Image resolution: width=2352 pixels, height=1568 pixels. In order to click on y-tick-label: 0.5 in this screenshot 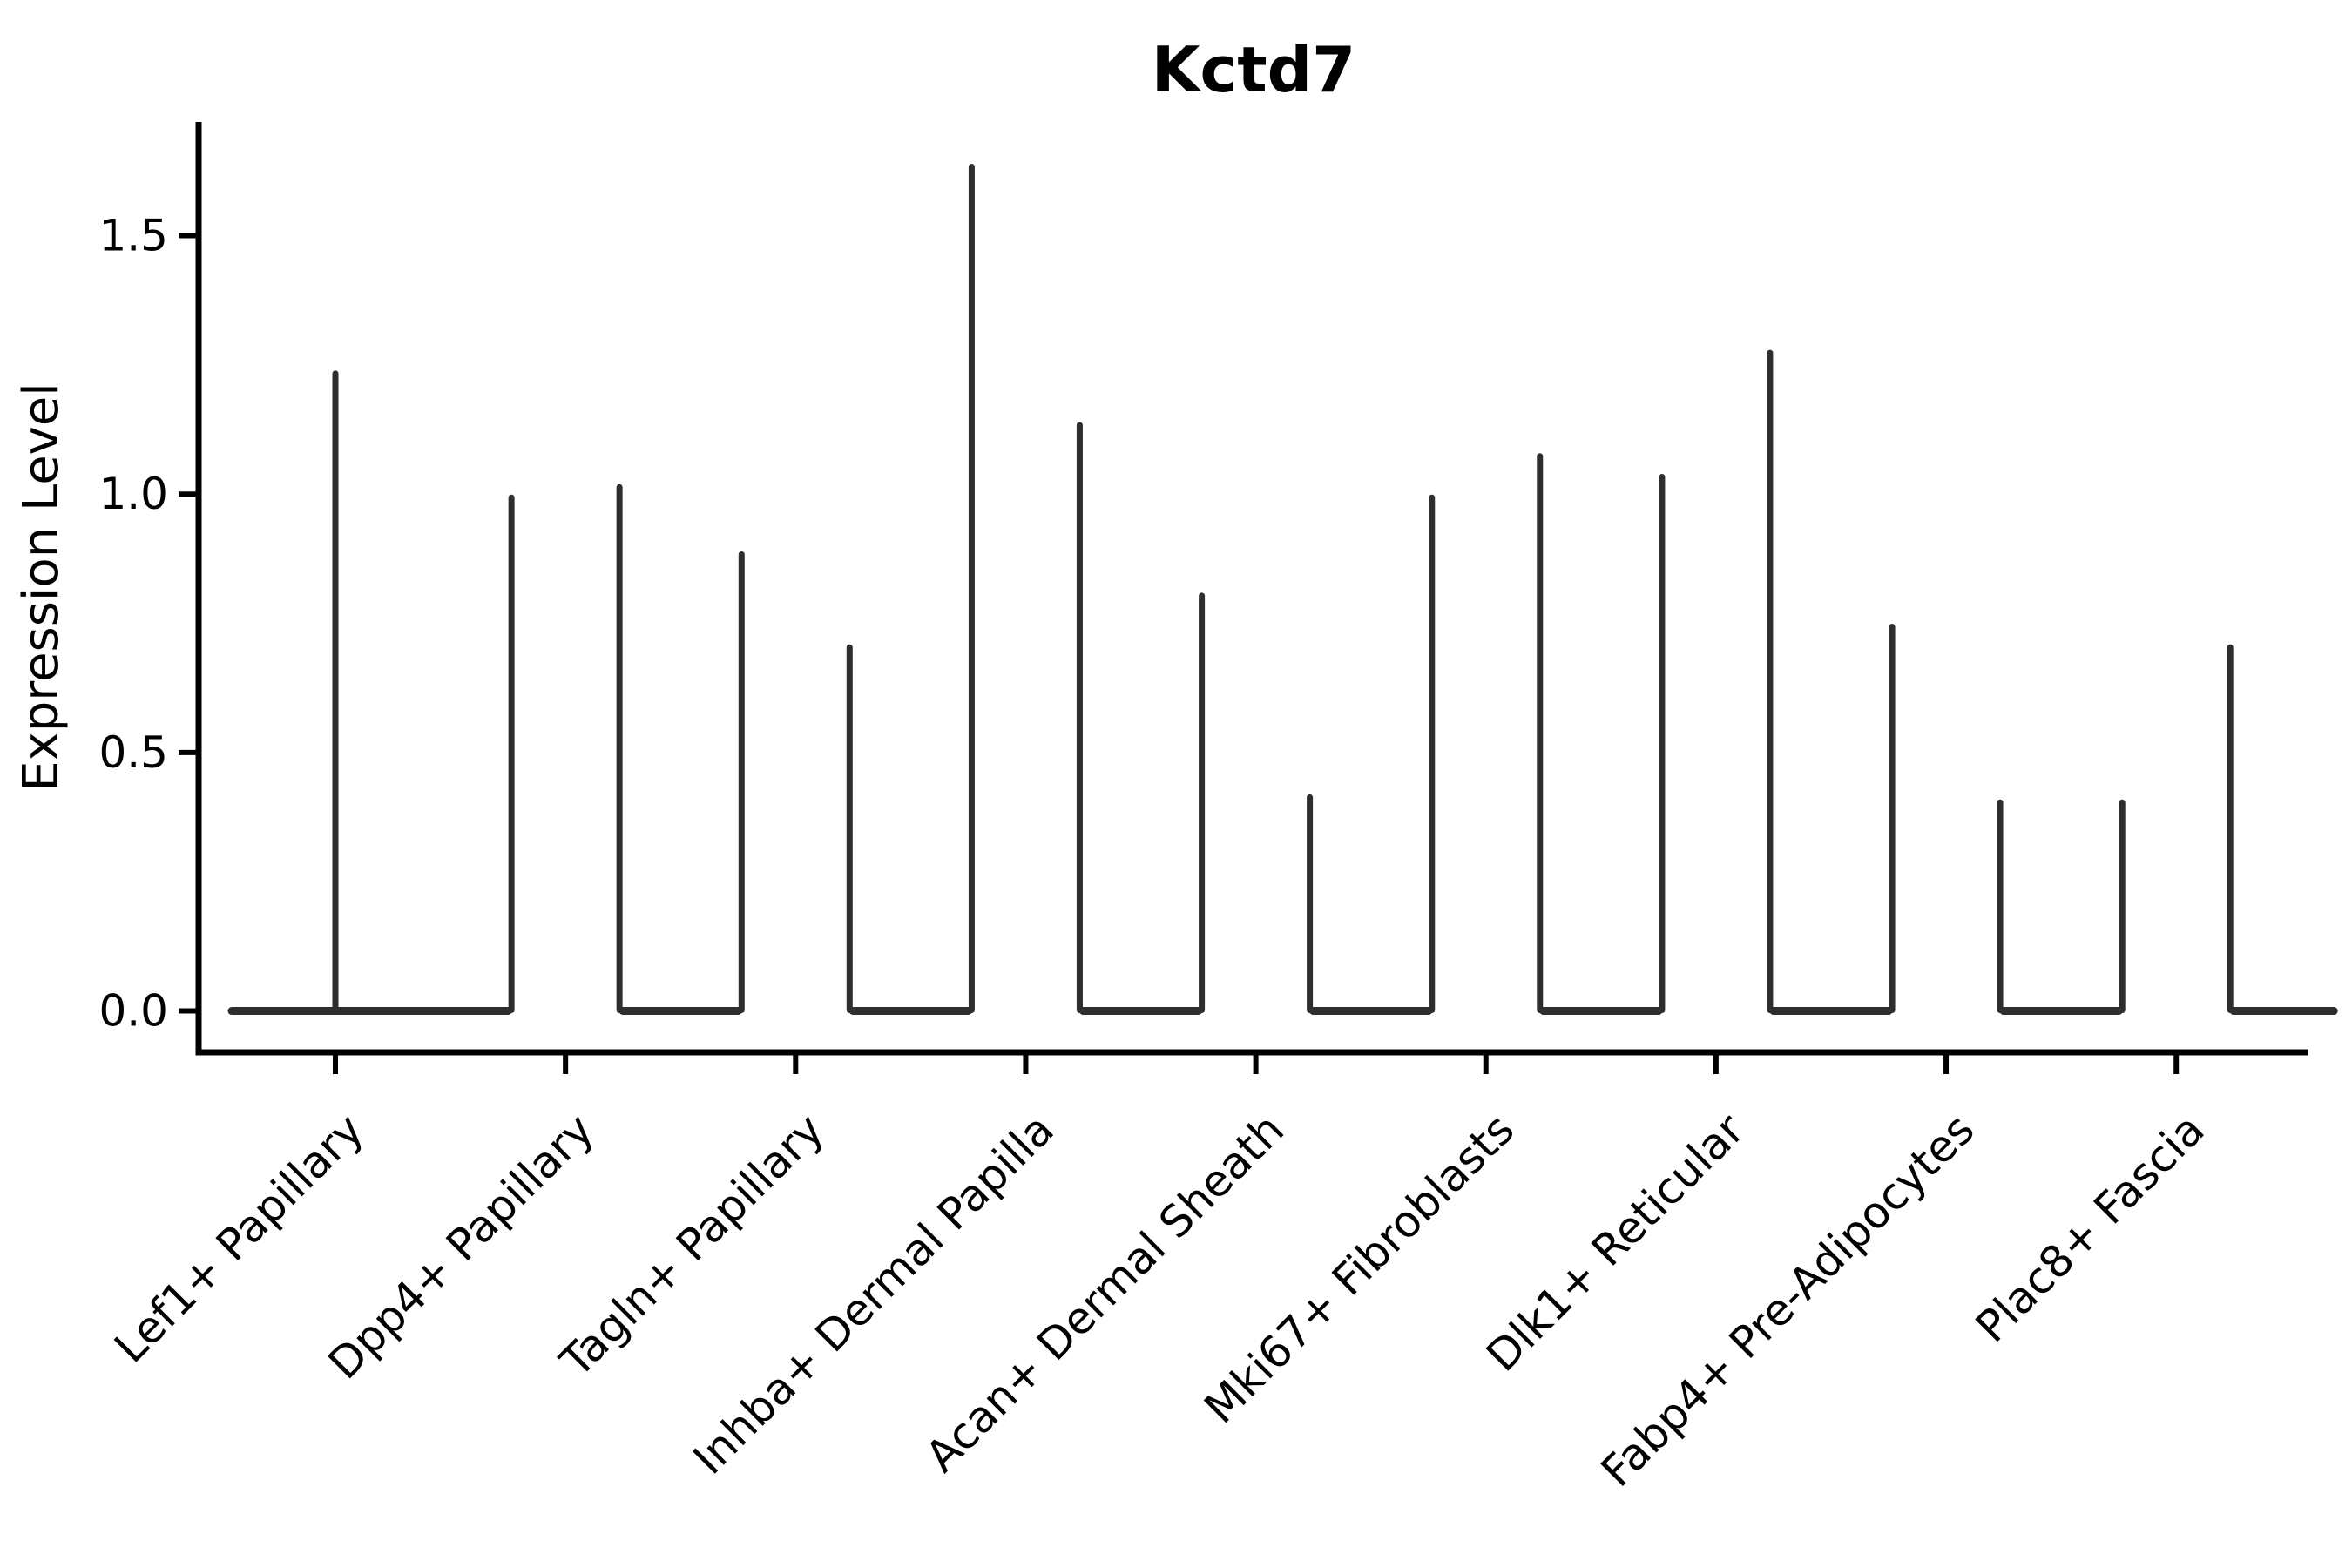, I will do `click(133, 752)`.